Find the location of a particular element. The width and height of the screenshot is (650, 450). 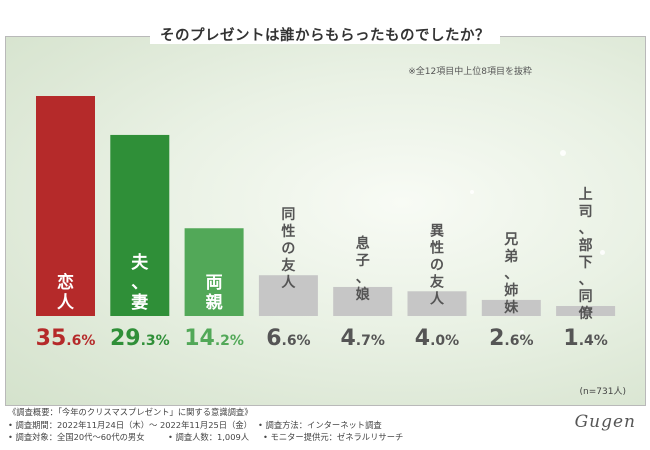

survey-target: • 調査対象：全国20代～60代の男女 is located at coordinates (76, 437).